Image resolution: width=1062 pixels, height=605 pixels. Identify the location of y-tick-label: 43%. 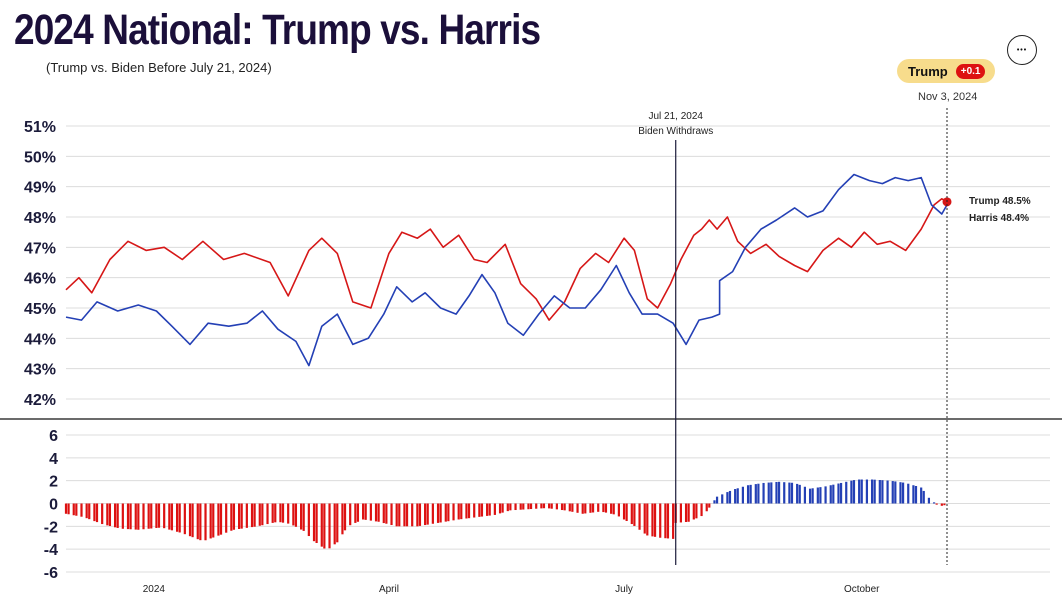
(40, 370).